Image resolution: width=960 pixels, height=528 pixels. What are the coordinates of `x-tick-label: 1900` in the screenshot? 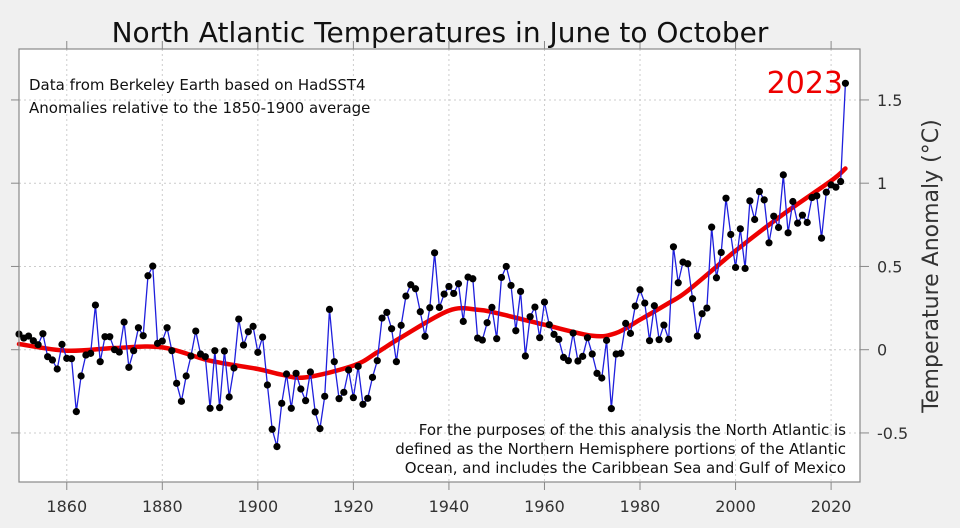 It's located at (257, 506).